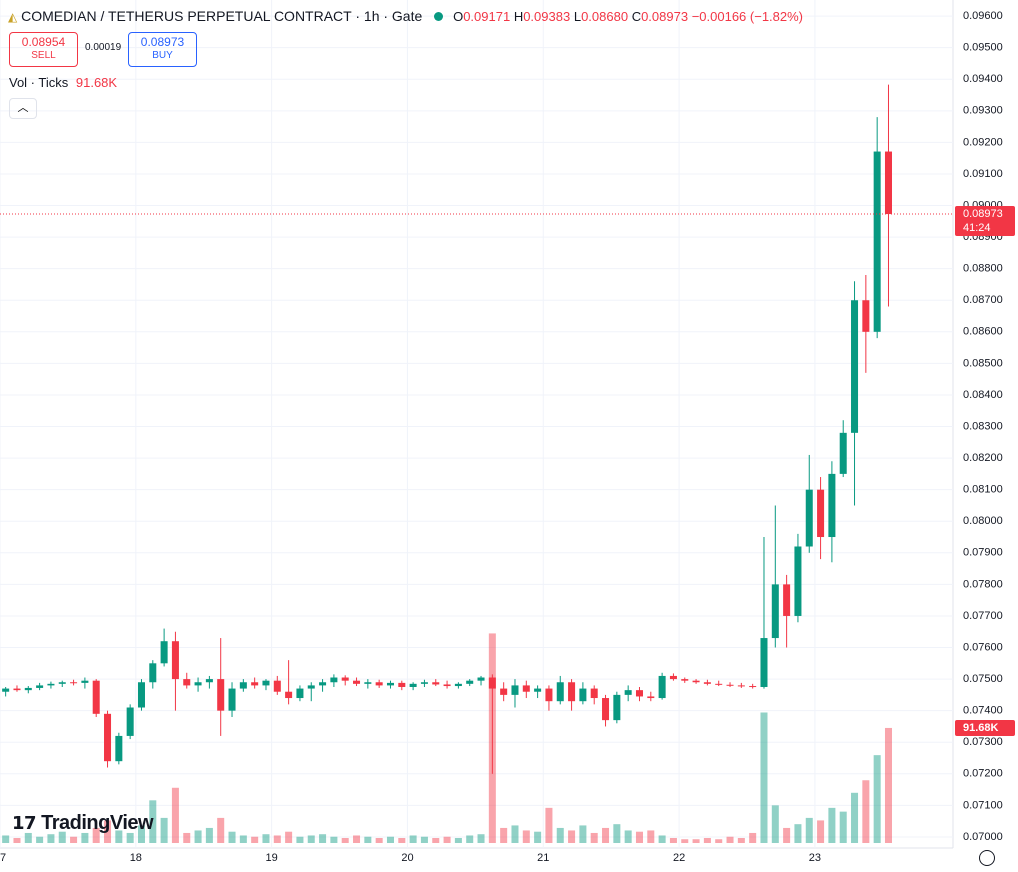 This screenshot has height=872, width=1018. What do you see at coordinates (981, 728) in the screenshot?
I see `volume-label: 91.68K` at bounding box center [981, 728].